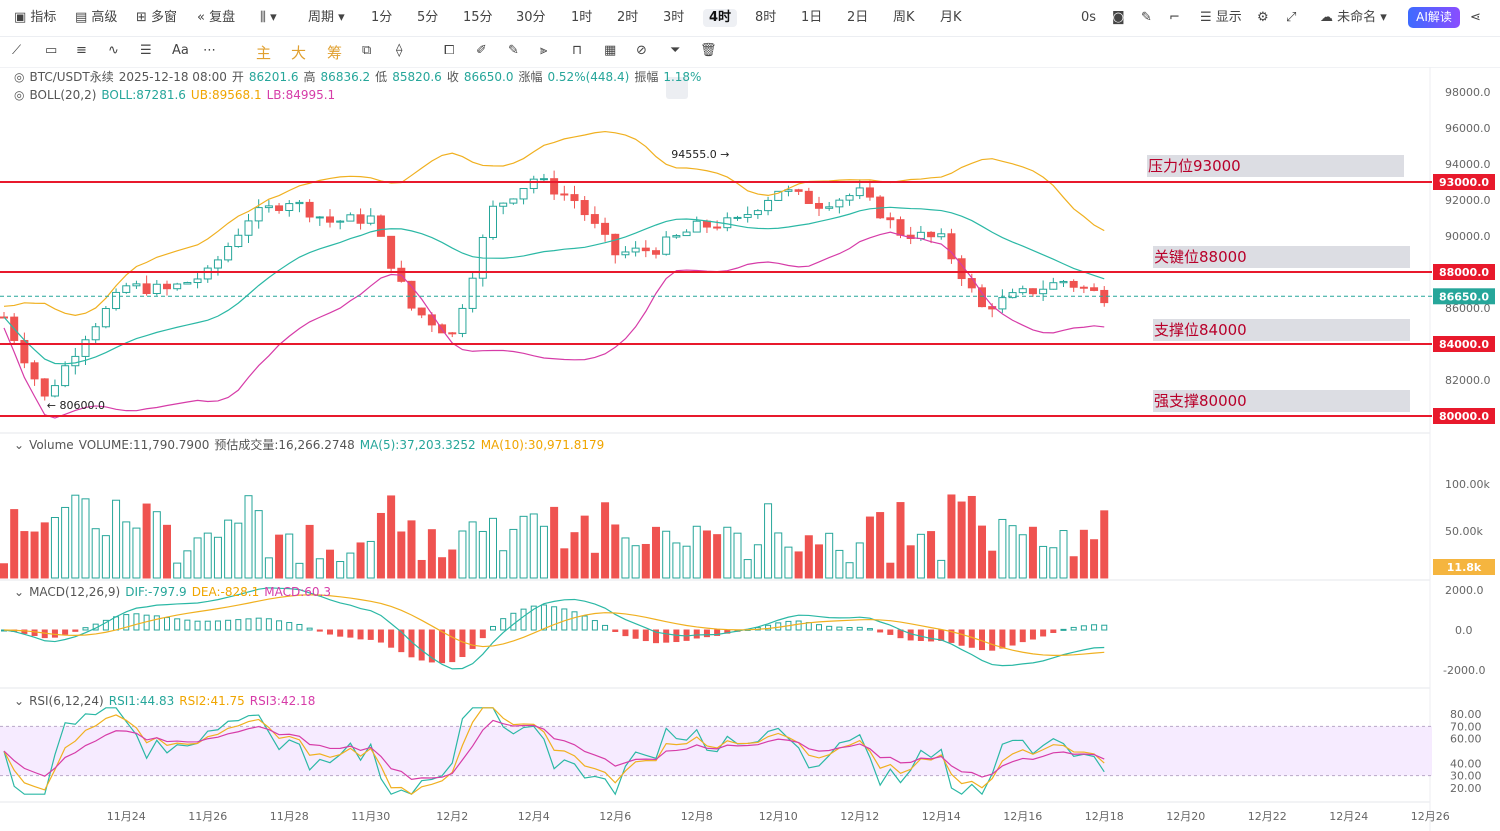 The width and height of the screenshot is (1500, 831). What do you see at coordinates (544, 50) in the screenshot?
I see `ruler-icon: ⫸` at bounding box center [544, 50].